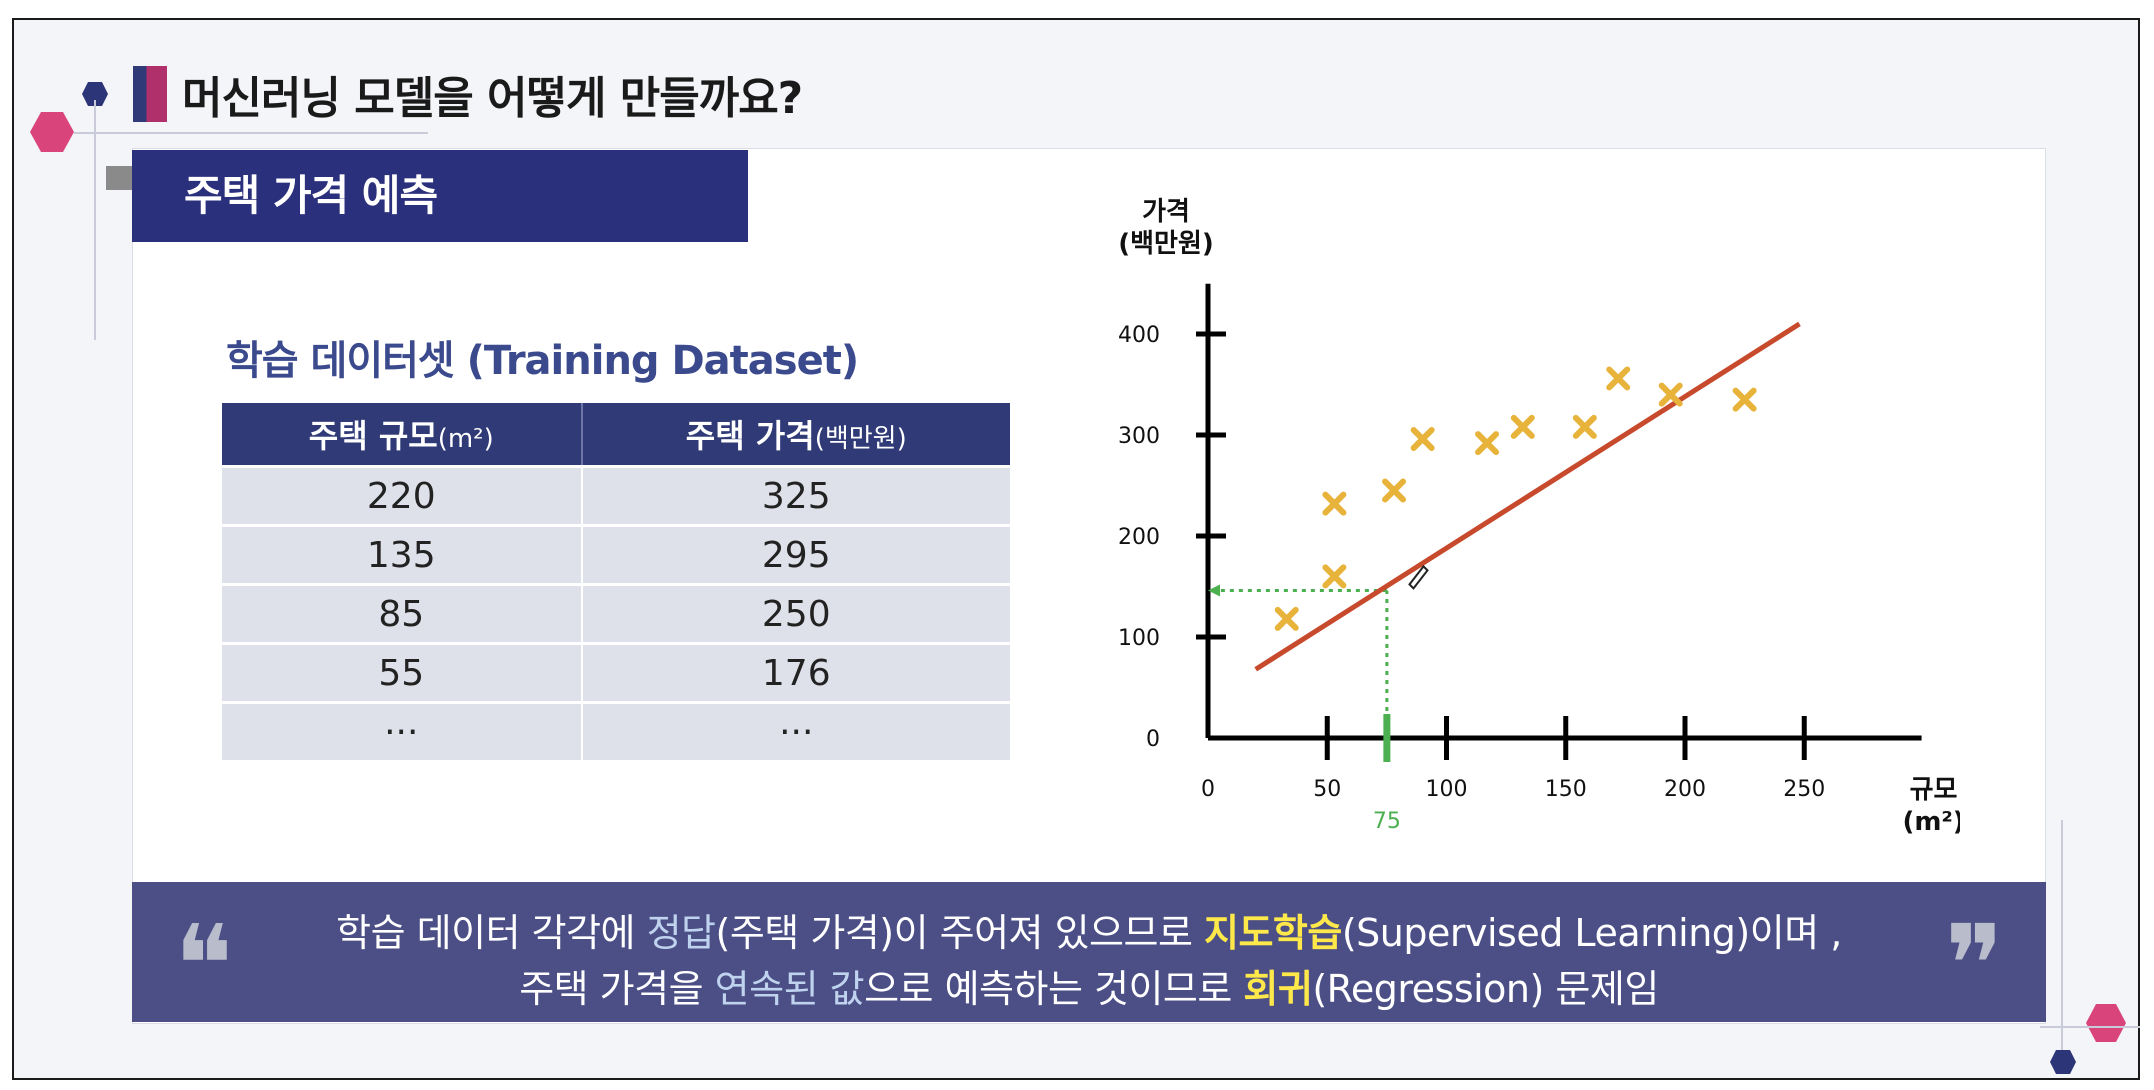 This screenshot has width=2154, height=1090. Describe the element at coordinates (1485, 989) in the screenshot. I see `quote-text: (Regression) 문제임` at that location.